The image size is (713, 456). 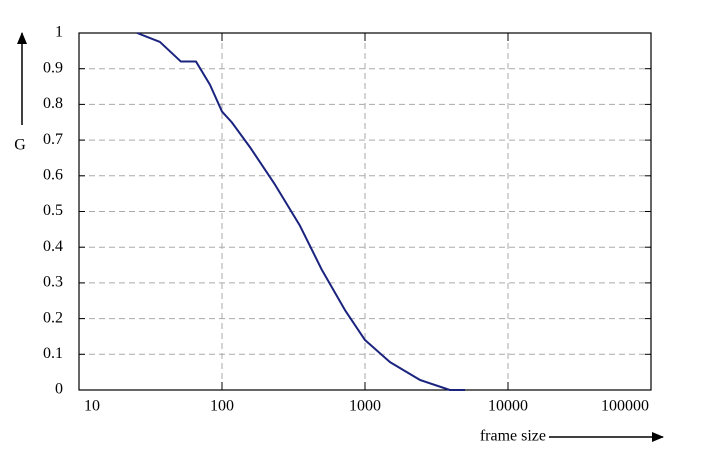 I want to click on y-tick-label: 0.3, so click(x=53, y=282).